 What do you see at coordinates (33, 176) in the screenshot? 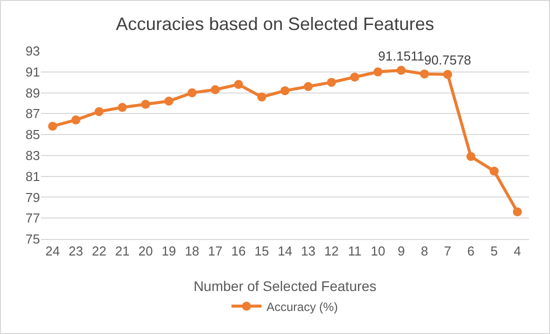
I see `y-tick-label: 81` at bounding box center [33, 176].